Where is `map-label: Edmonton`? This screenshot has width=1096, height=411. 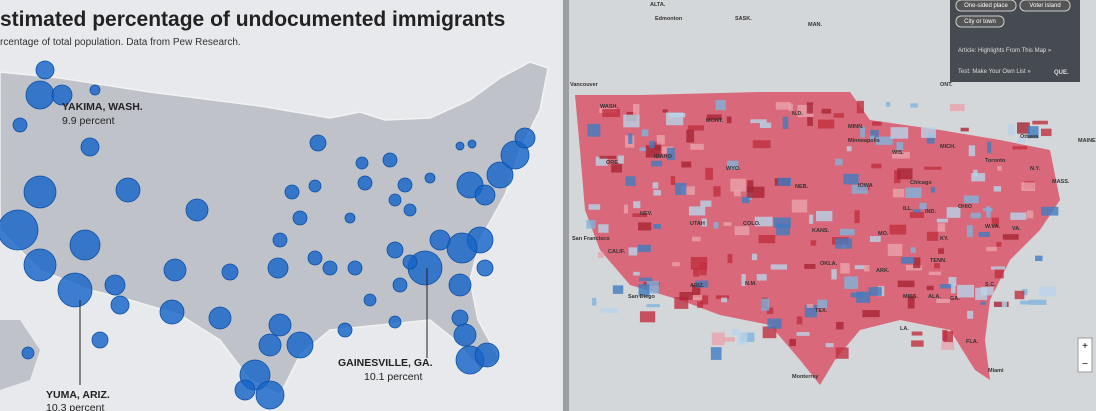
map-label: Edmonton is located at coordinates (669, 19).